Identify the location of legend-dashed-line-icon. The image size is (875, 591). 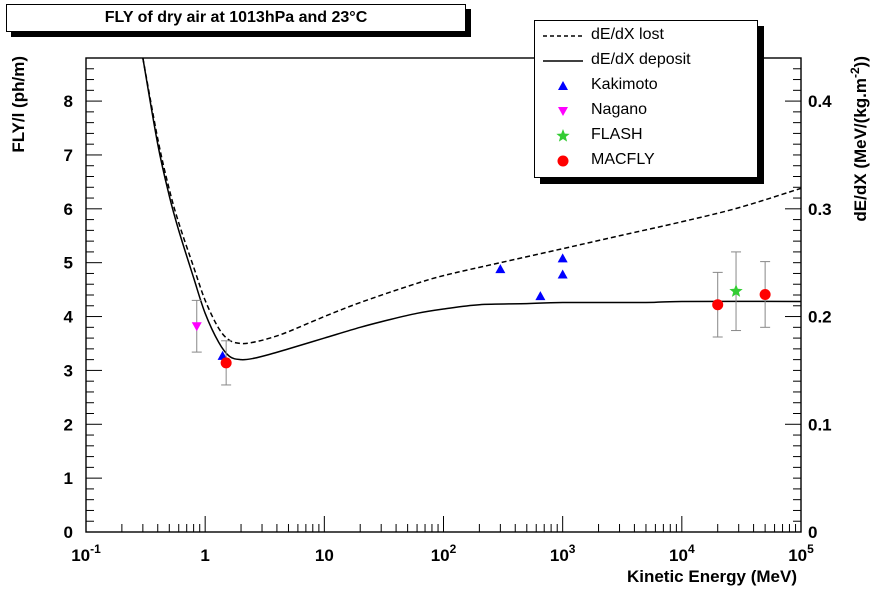
(563, 36).